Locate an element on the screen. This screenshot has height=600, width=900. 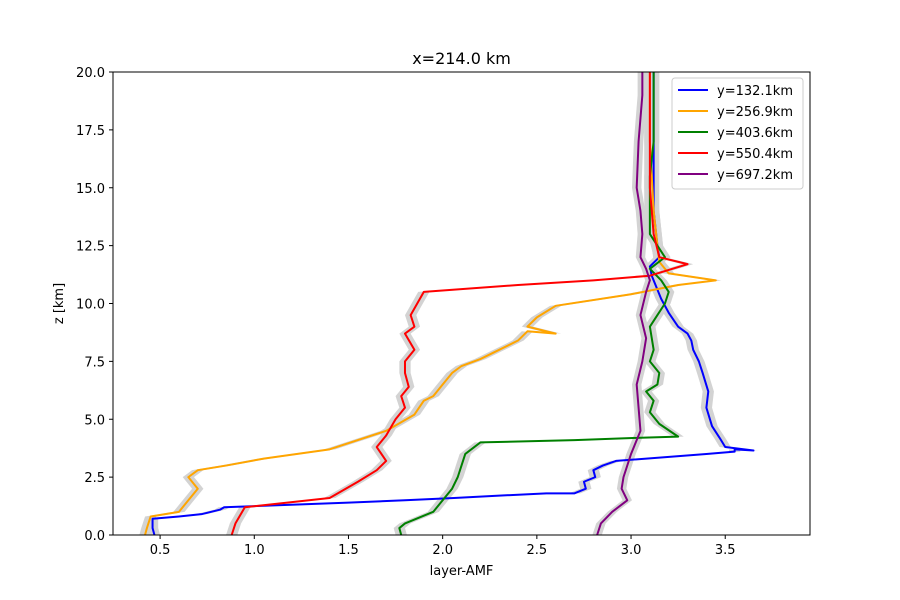
y-axis-label: z [km] is located at coordinates (59, 303).